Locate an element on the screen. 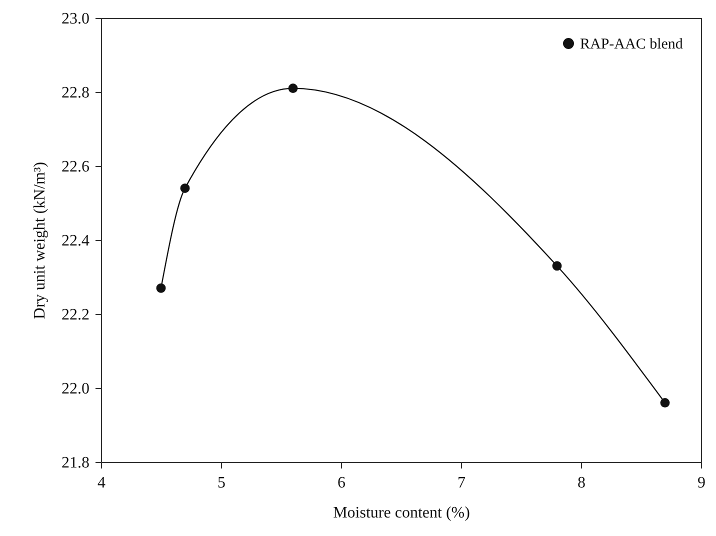  legend-label: RAP-AAC blend is located at coordinates (632, 44).